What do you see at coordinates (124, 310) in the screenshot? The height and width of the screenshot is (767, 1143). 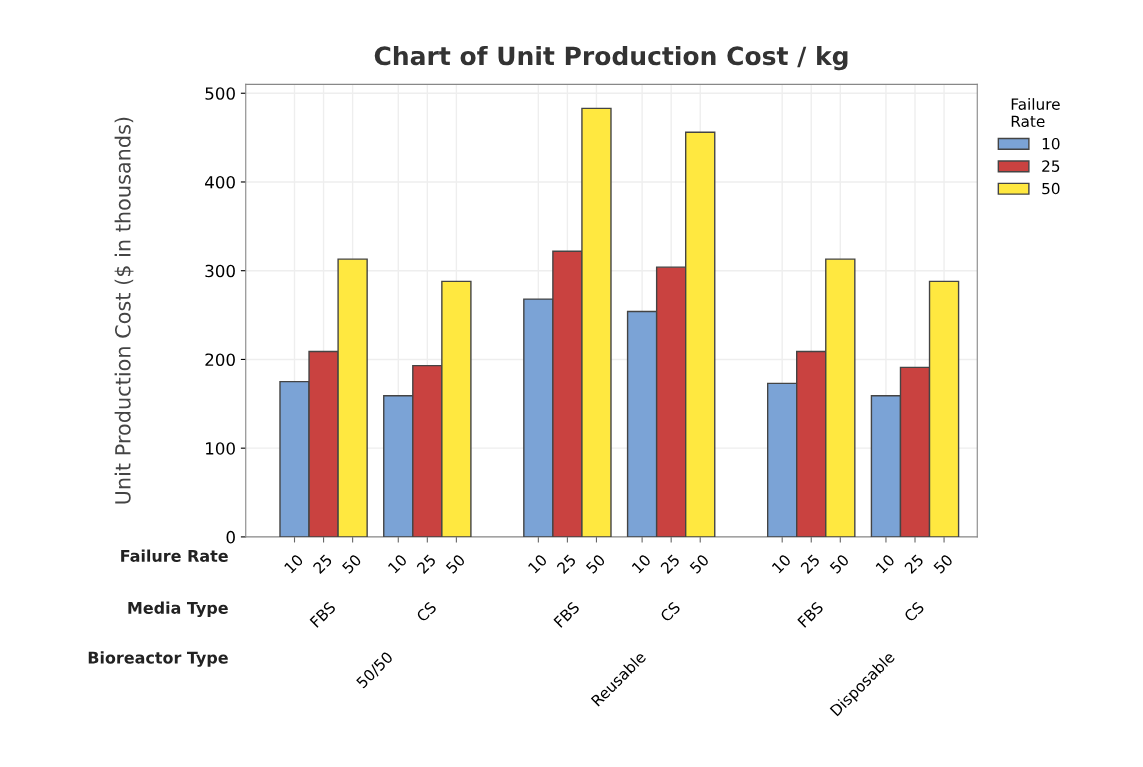 I see `y-axis-title: Unit Production Cost ($ in thousands)` at bounding box center [124, 310].